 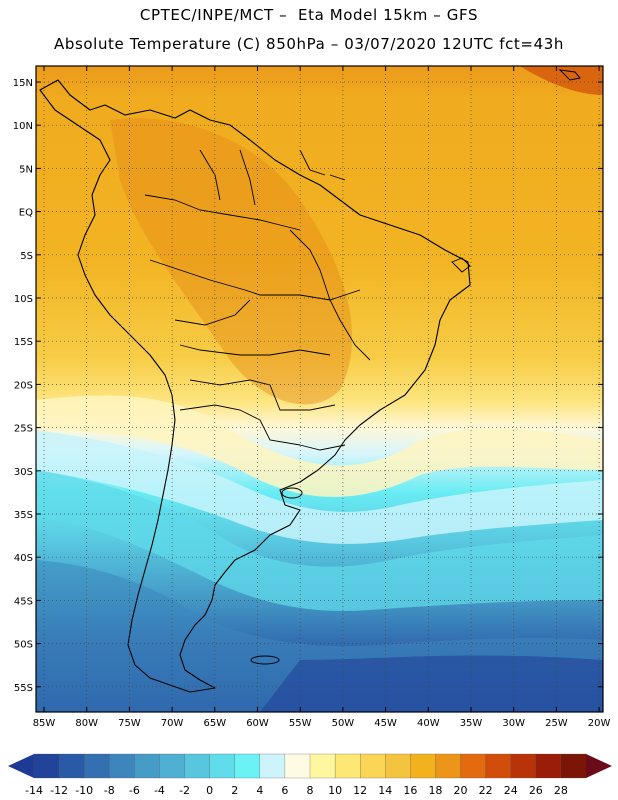 What do you see at coordinates (435, 790) in the screenshot?
I see `colorbar-label: 18` at bounding box center [435, 790].